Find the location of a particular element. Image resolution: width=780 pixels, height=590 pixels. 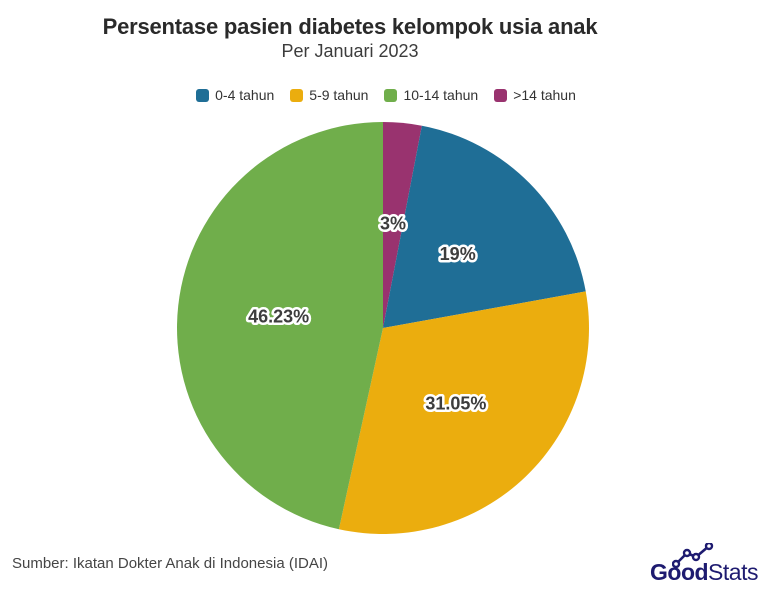

pie-slice-label-3: 3% is located at coordinates (393, 223).